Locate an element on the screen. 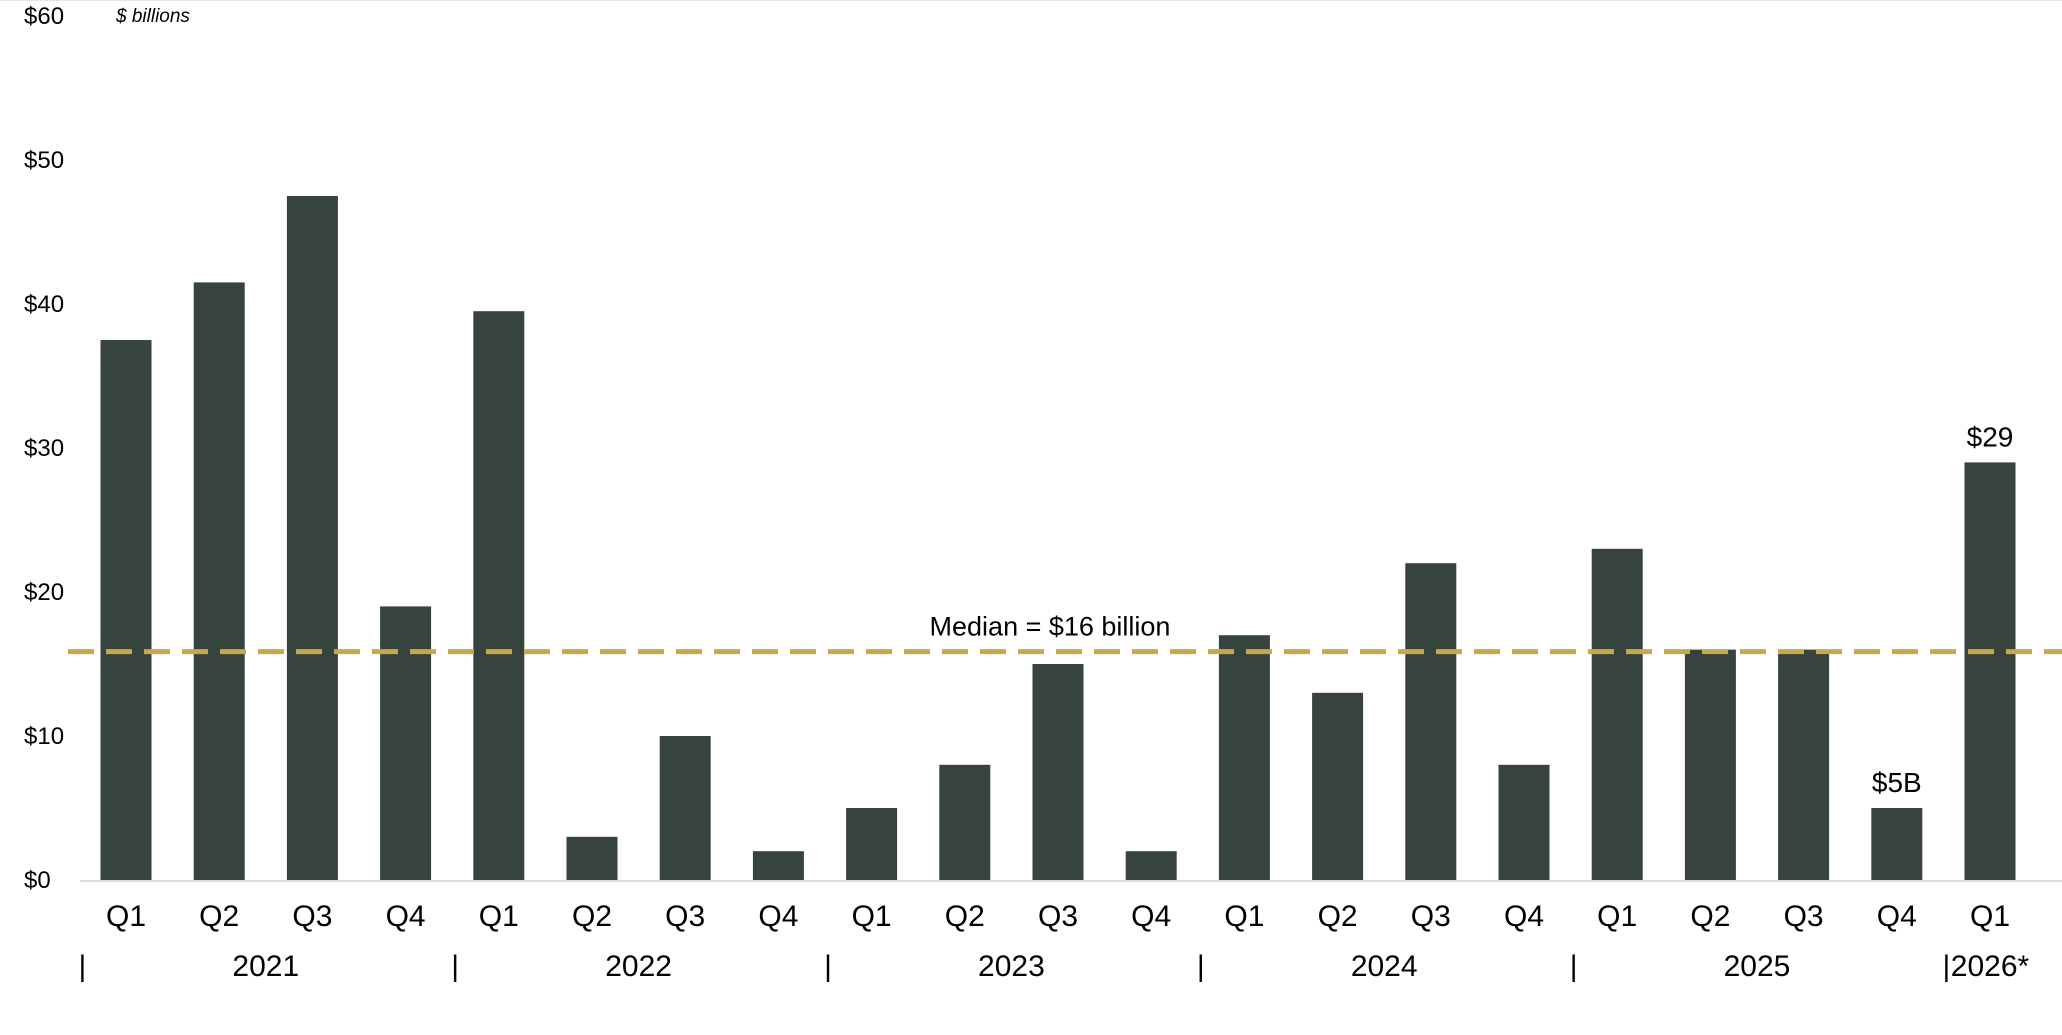 Image resolution: width=2062 pixels, height=1035 pixels. year-label: 2024 is located at coordinates (1384, 966).